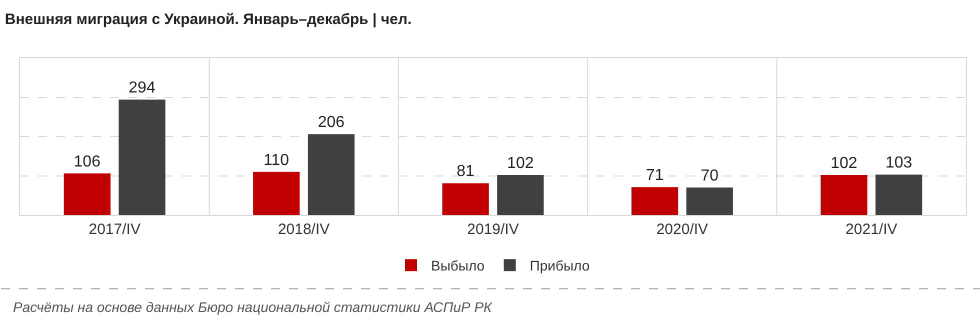 The height and width of the screenshot is (335, 980). What do you see at coordinates (142, 88) in the screenshot?
I see `data-label: 294` at bounding box center [142, 88].